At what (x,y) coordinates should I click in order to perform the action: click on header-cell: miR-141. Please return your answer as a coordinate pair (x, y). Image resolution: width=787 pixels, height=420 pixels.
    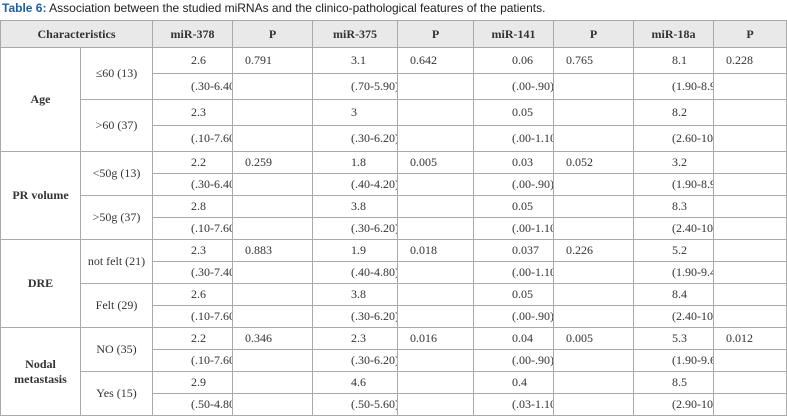
    Looking at the image, I should click on (514, 34).